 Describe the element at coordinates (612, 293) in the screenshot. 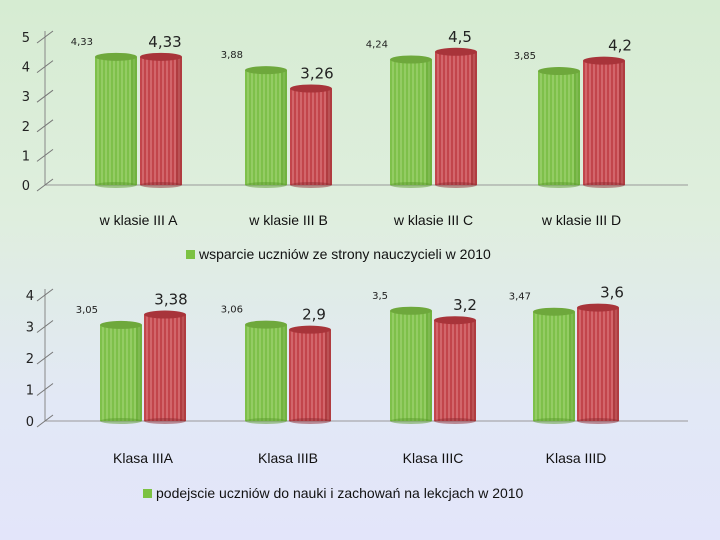

I see `data-label-red: 3,6` at that location.